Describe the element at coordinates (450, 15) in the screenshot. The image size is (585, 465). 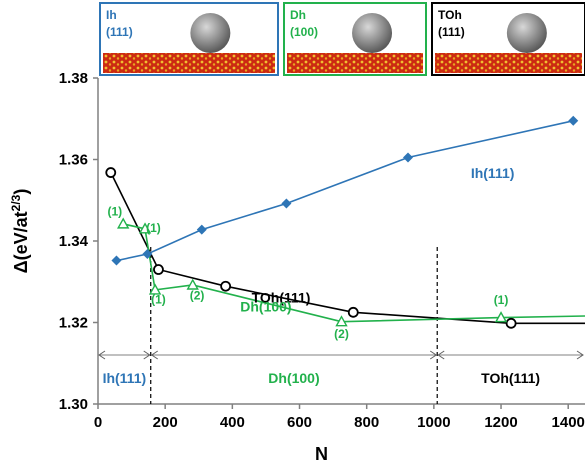
I see `inset-title-2: TOh` at that location.